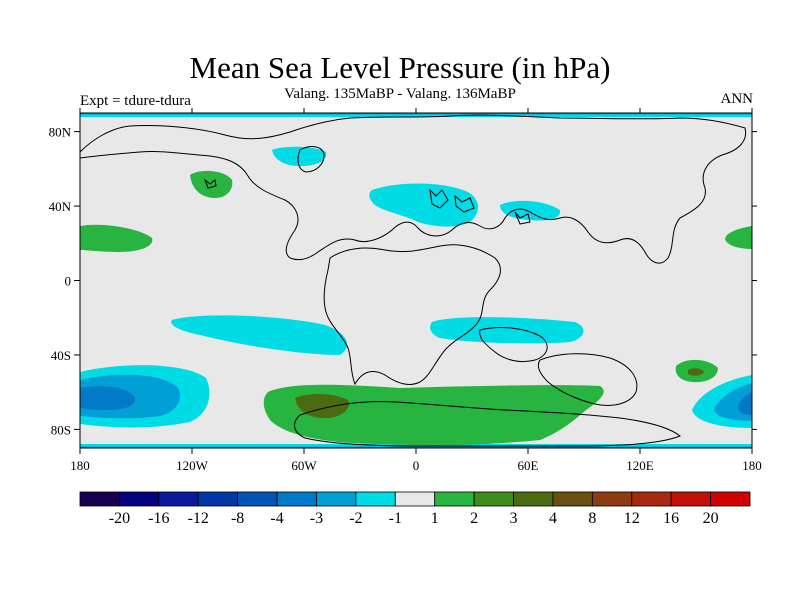  Describe the element at coordinates (276, 518) in the screenshot. I see `colorbar-label: -4` at that location.